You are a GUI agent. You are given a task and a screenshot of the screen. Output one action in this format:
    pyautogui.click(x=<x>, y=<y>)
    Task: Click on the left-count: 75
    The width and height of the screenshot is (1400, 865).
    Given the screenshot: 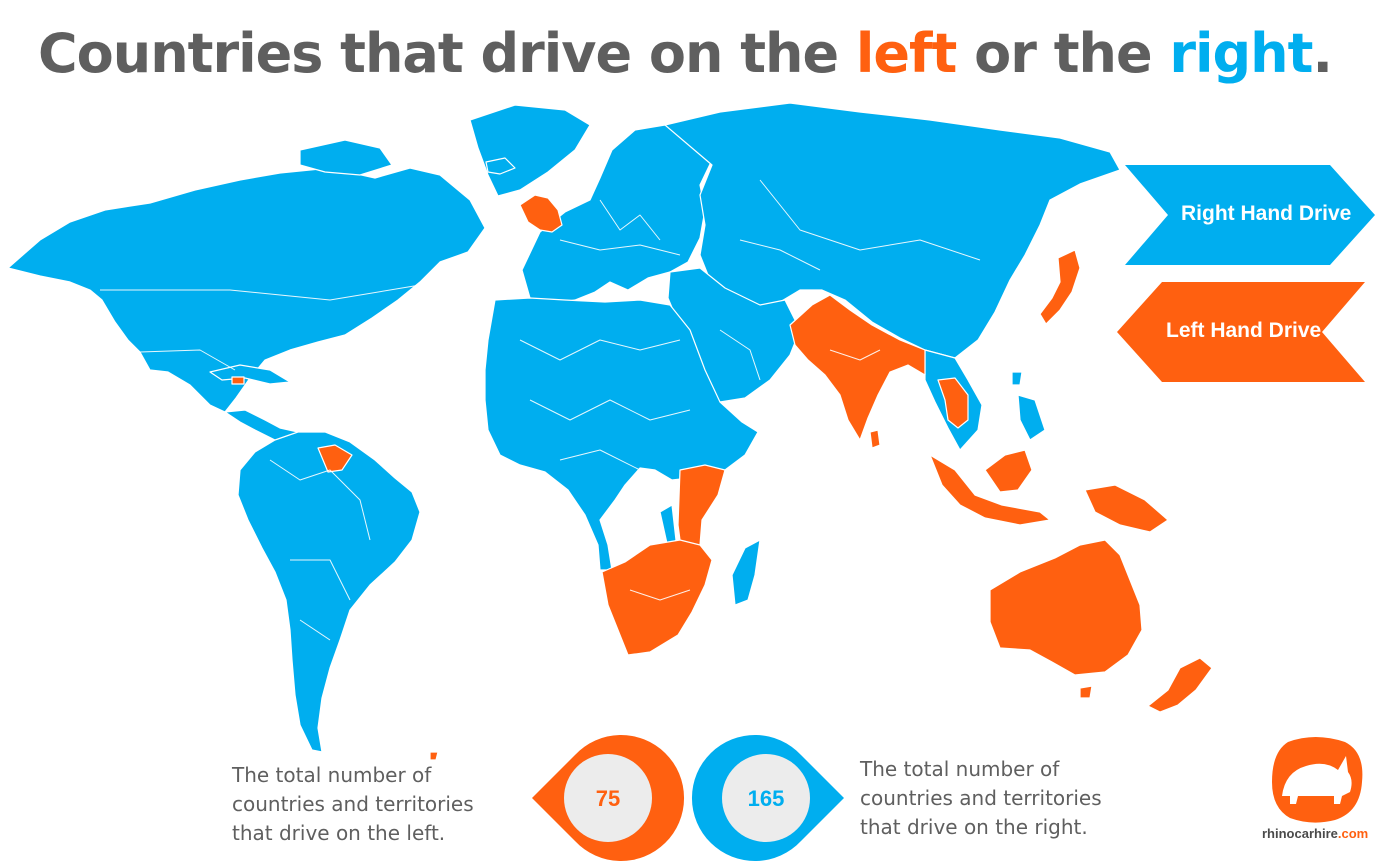 What is the action you would take?
    pyautogui.click(x=608, y=798)
    